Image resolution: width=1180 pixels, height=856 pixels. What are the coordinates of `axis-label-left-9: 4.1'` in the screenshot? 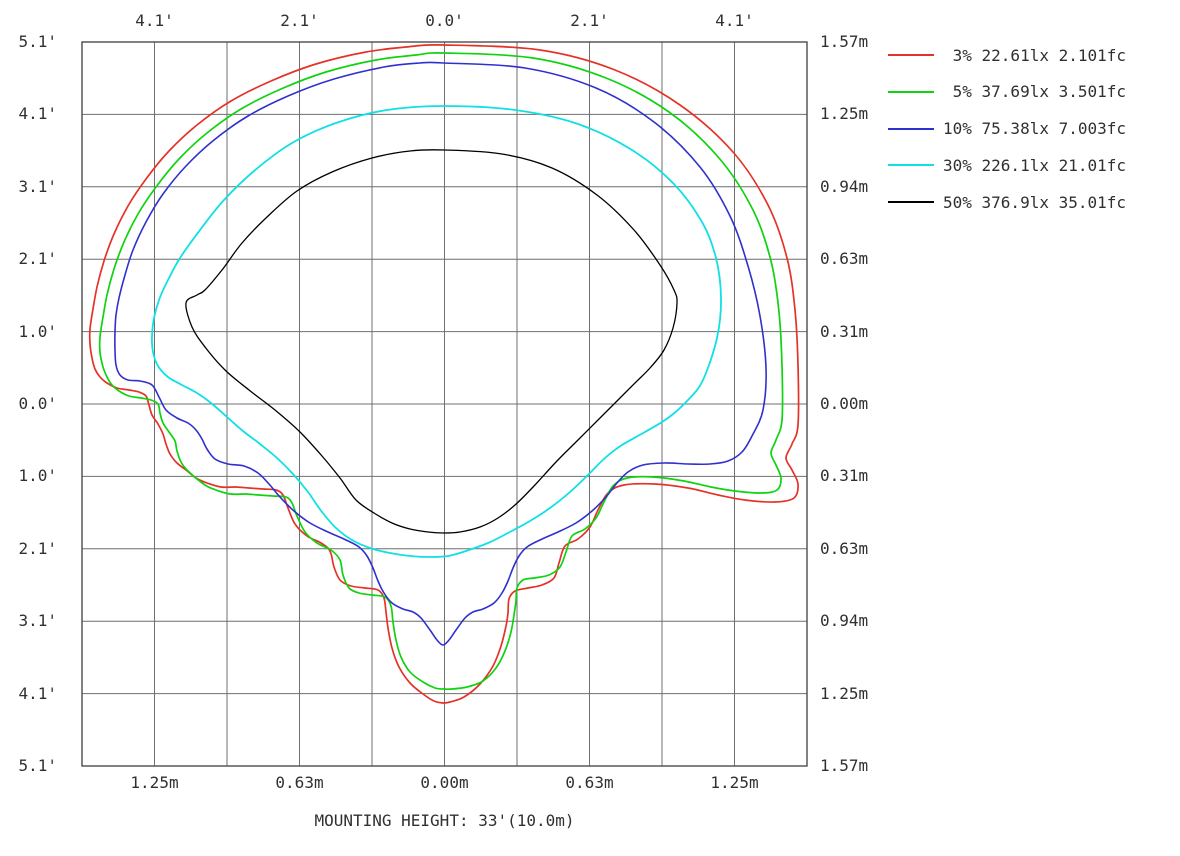 It's located at (37, 693).